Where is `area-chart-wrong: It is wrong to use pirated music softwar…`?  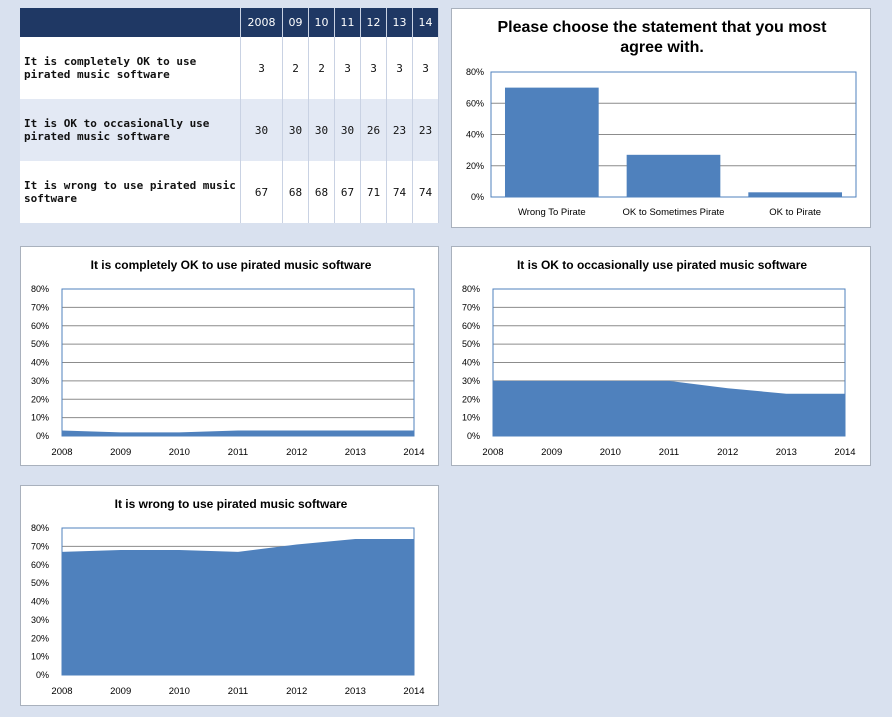
area-chart-wrong: It is wrong to use pirated music softwar… is located at coordinates (228, 597).